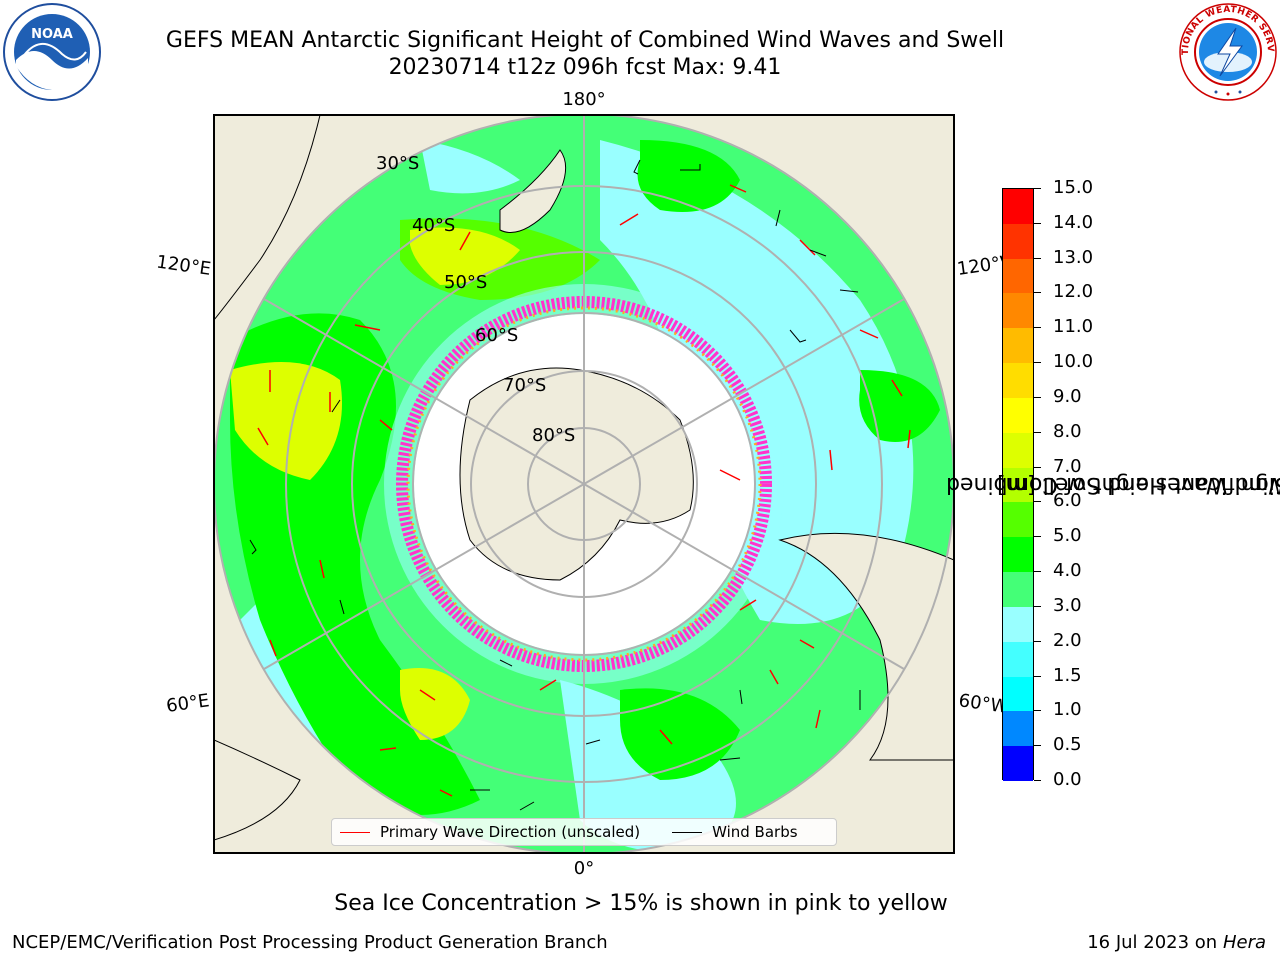 The width and height of the screenshot is (1280, 960). Describe the element at coordinates (1227, 51) in the screenshot. I see `nws-logo: NATIONAL WEATHER SERVICE` at that location.